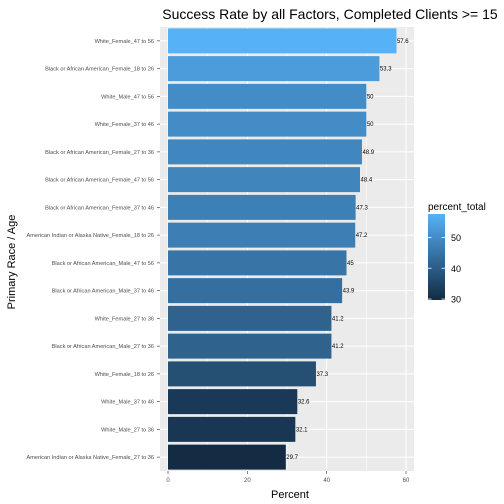 This screenshot has width=504, height=504. Describe the element at coordinates (127, 403) in the screenshot. I see `category-label: White_Male_37 to 46` at that location.